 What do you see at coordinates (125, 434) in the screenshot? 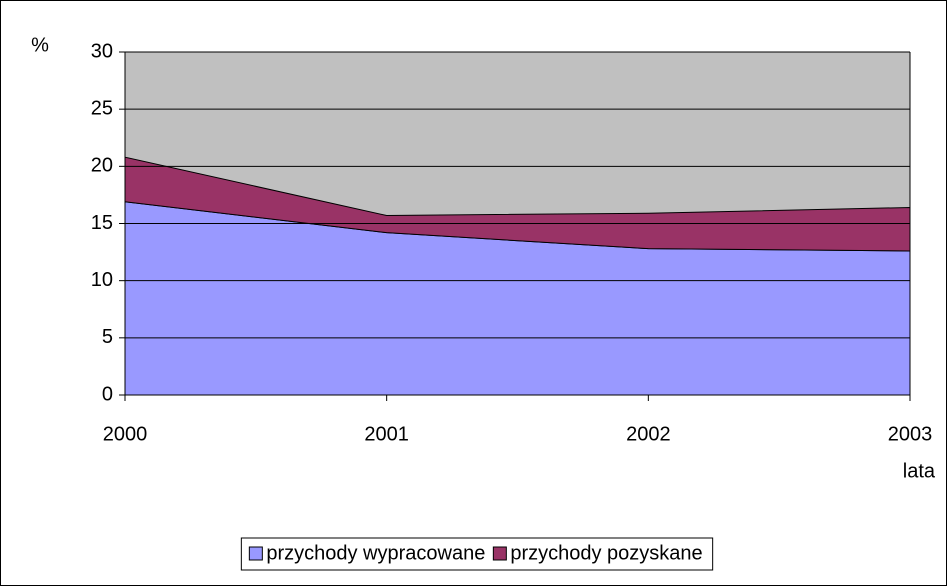
I see `x-tick-label: 2000` at bounding box center [125, 434].